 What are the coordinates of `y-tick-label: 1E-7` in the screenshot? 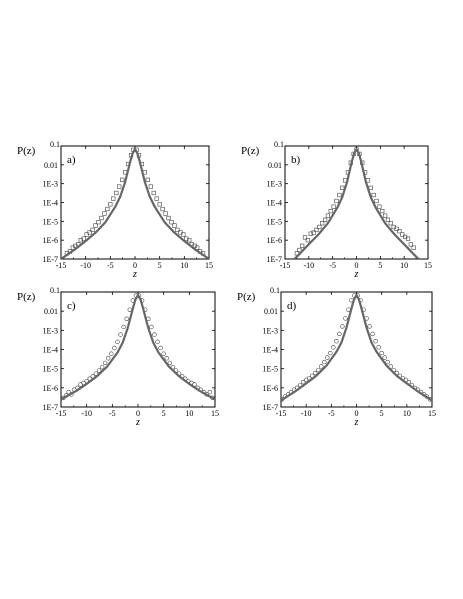 It's located at (270, 407).